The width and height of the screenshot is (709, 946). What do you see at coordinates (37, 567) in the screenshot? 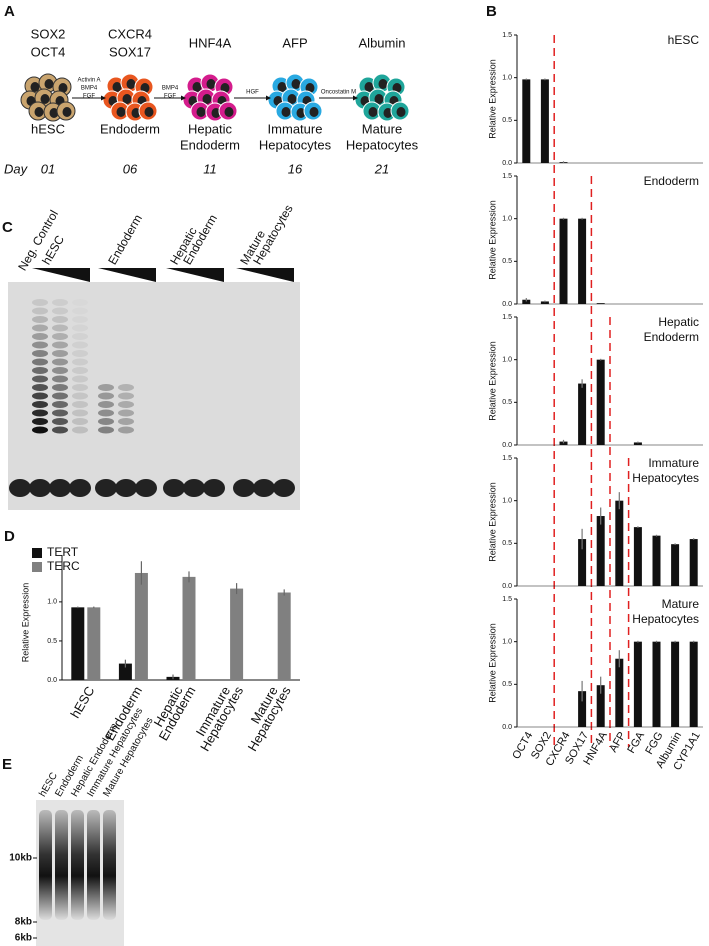
I see `legend-swatch` at bounding box center [37, 567].